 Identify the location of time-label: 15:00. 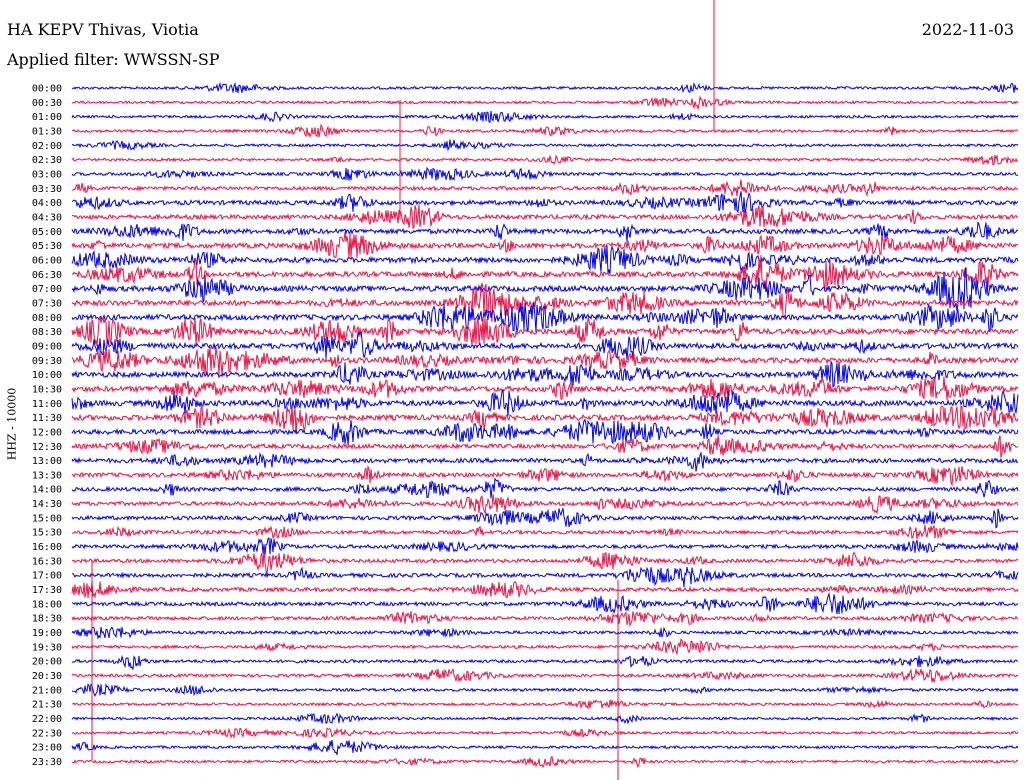
(47, 518).